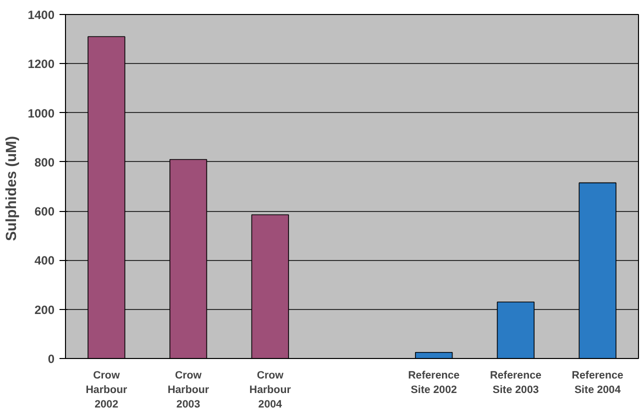  I want to click on y-axis-title: Sulphides (uM), so click(12, 189).